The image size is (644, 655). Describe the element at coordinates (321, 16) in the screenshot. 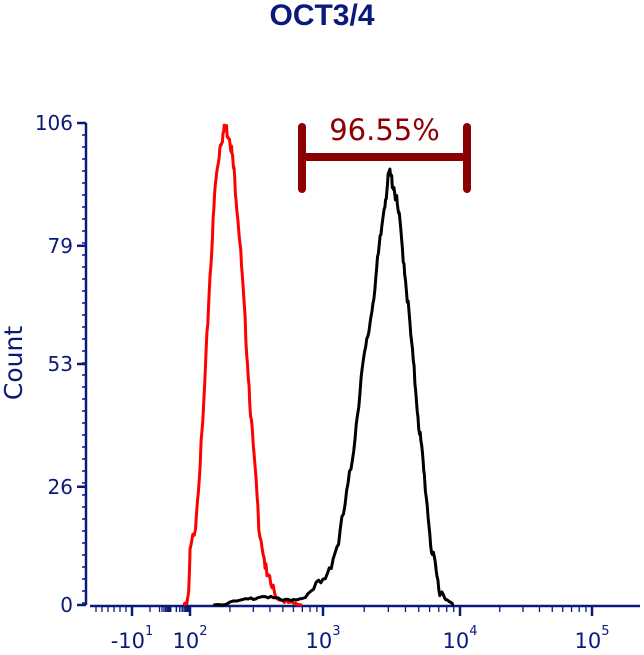

I see `chart-title: OCT3/4` at that location.